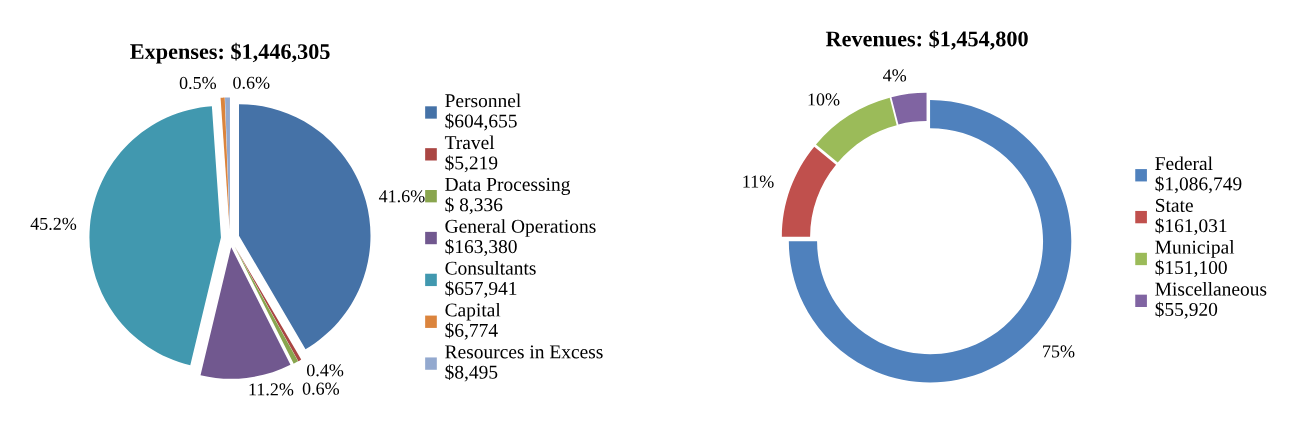  Describe the element at coordinates (490, 279) in the screenshot. I see `legend-label: Consultants $657,941` at that location.